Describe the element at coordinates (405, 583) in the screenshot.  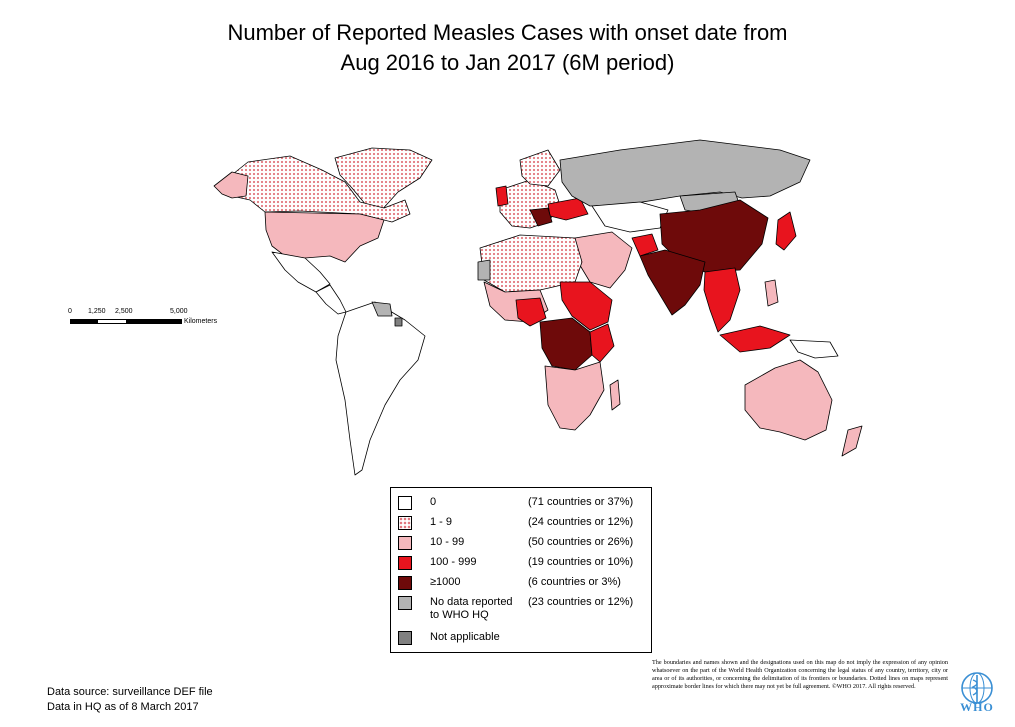
I see `legend-swatch-1000-plus` at that location.